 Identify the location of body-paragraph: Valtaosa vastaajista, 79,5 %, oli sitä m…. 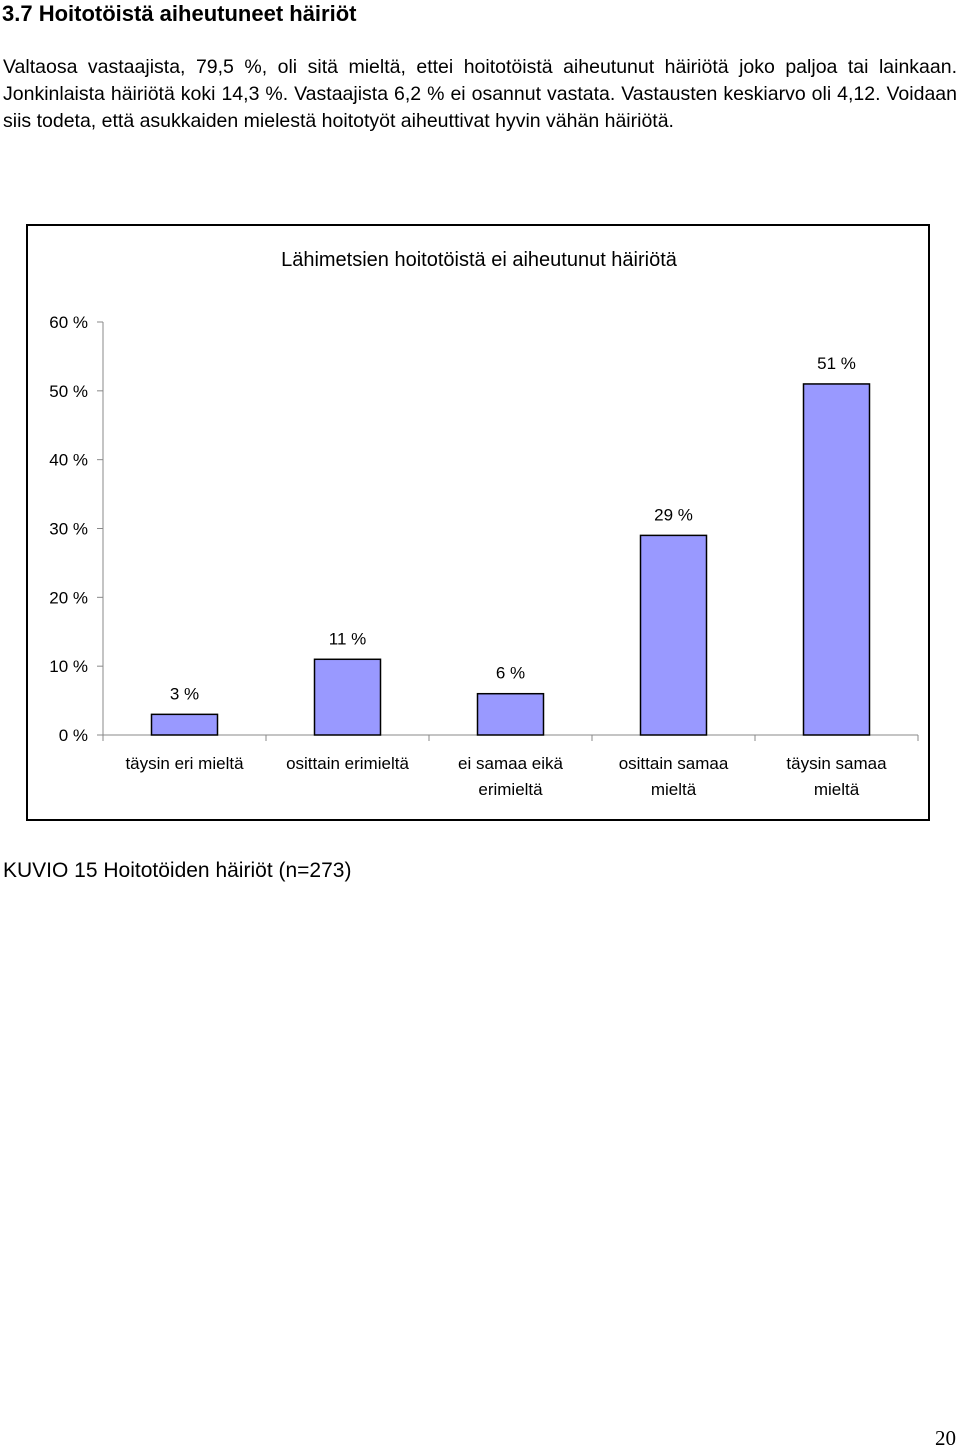
(480, 94).